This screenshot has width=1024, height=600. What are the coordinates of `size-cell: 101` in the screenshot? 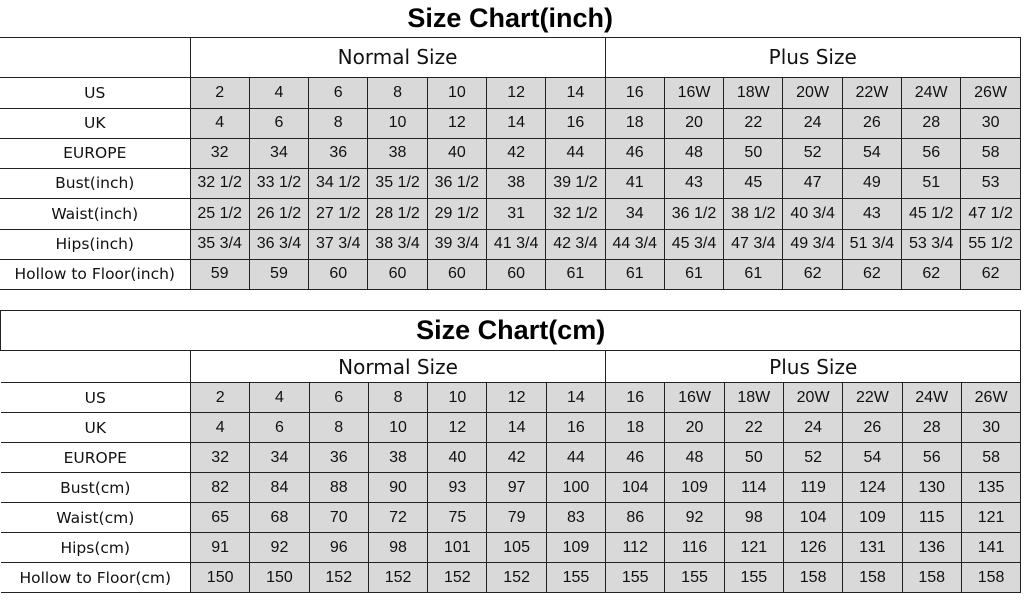 It's located at (457, 547).